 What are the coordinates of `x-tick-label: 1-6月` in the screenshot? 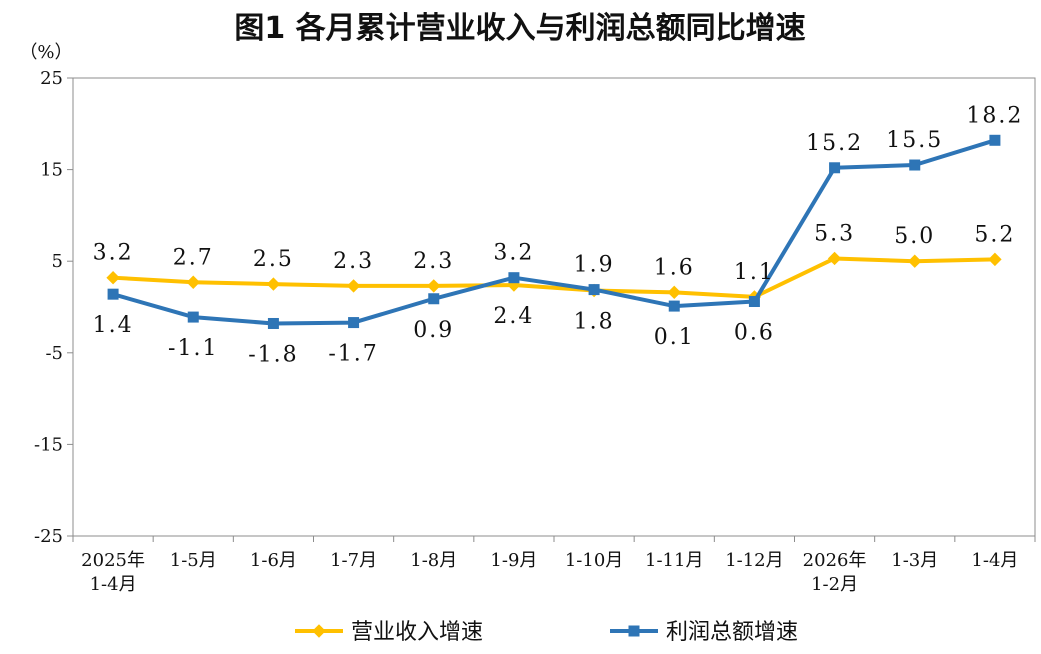 It's located at (273, 560).